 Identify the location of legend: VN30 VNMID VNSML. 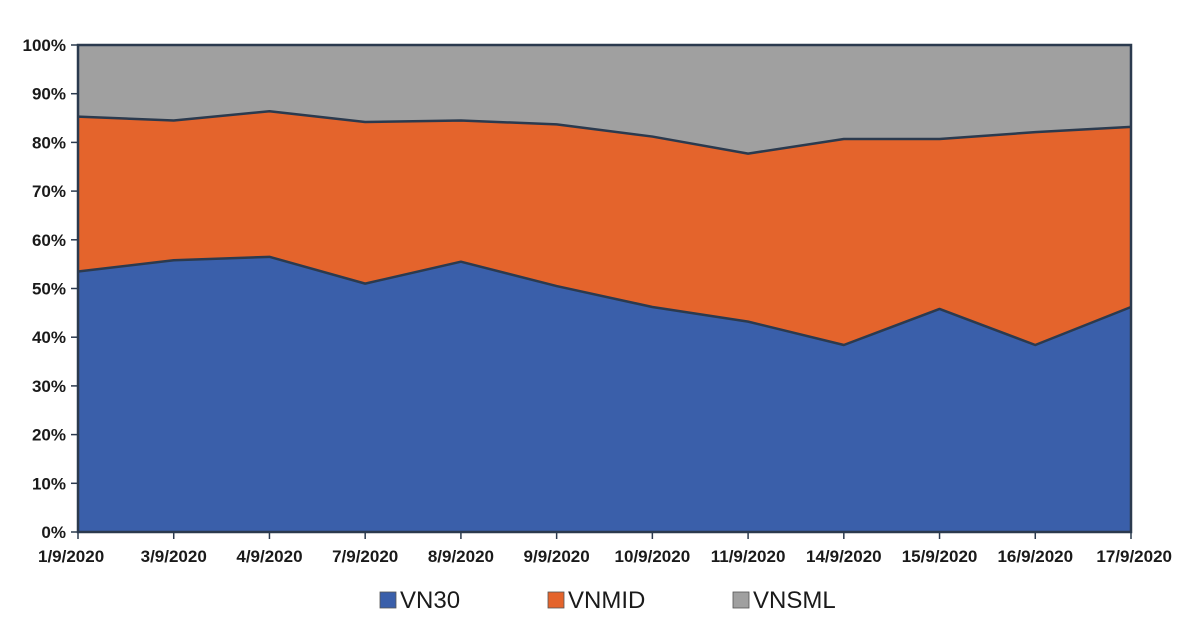
(607, 600).